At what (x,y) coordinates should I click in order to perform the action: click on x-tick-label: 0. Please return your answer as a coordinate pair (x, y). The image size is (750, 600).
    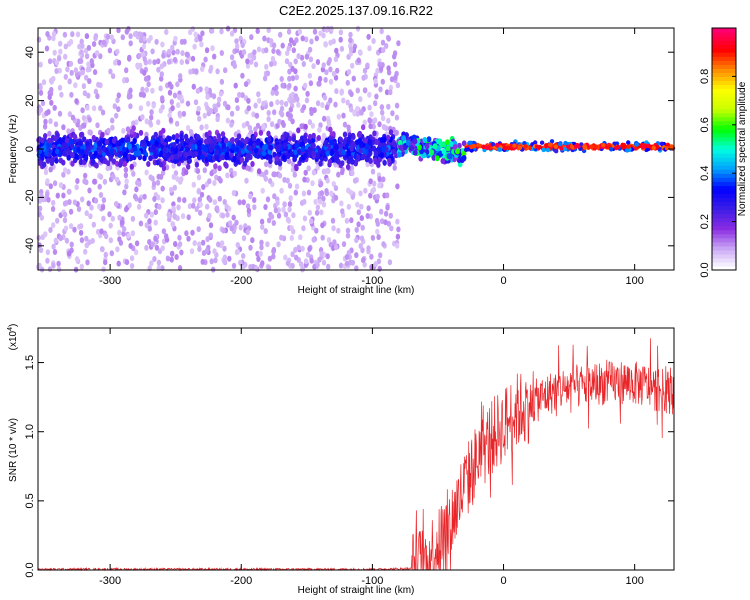
    Looking at the image, I should click on (503, 281).